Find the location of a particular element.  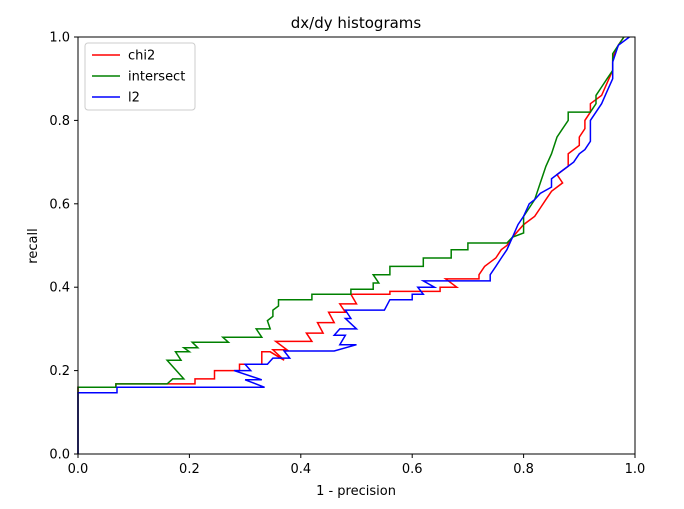

legend-label-chi2: chi2 is located at coordinates (141, 56).